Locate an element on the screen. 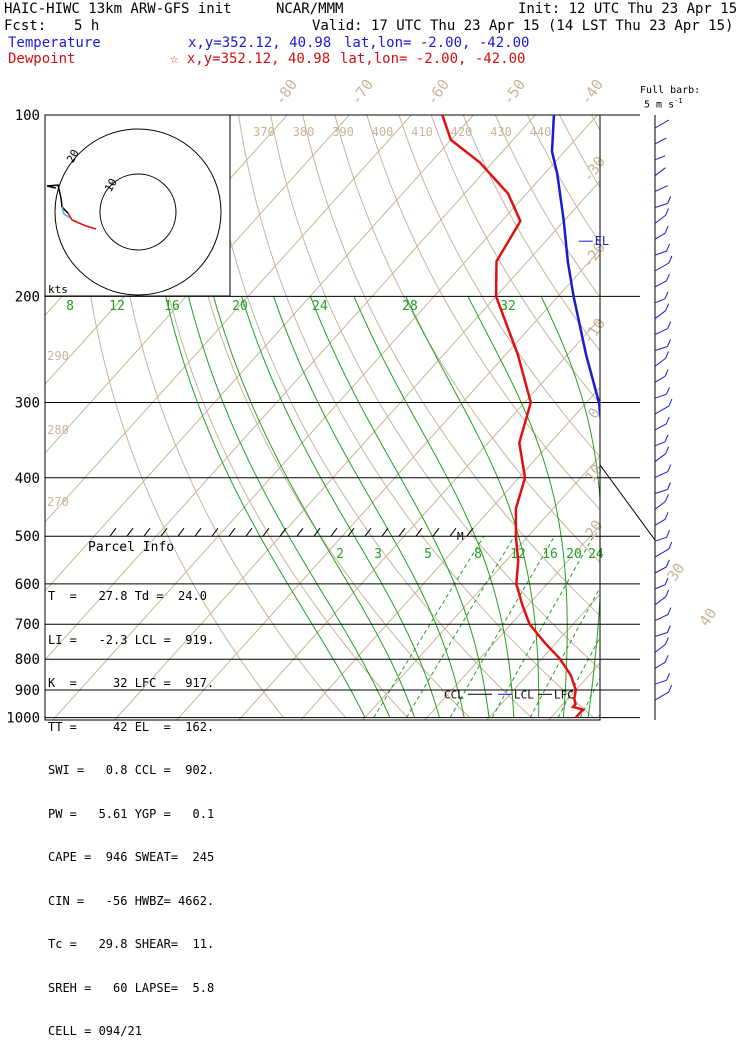  inset-edge is located at coordinates (627, 592).